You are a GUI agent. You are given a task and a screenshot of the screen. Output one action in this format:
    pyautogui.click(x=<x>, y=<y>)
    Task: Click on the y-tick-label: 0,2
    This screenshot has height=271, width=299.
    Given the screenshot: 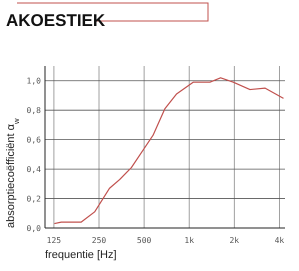 What is the action you would take?
    pyautogui.click(x=34, y=199)
    